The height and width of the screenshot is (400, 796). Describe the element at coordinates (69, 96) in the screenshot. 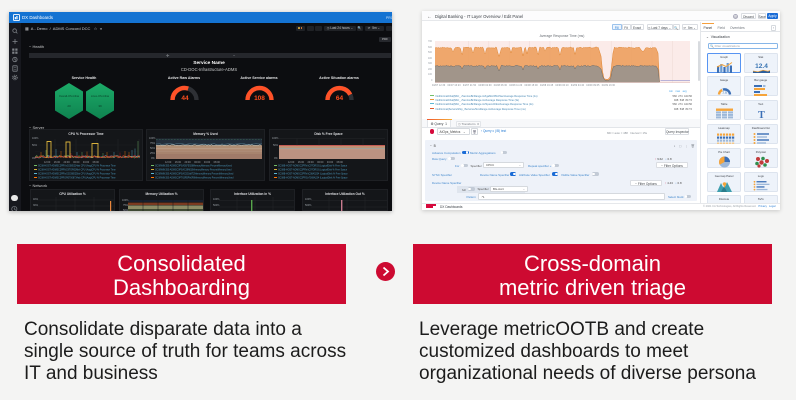

I see `svg-text: Overall-OS-Infras` at that location.